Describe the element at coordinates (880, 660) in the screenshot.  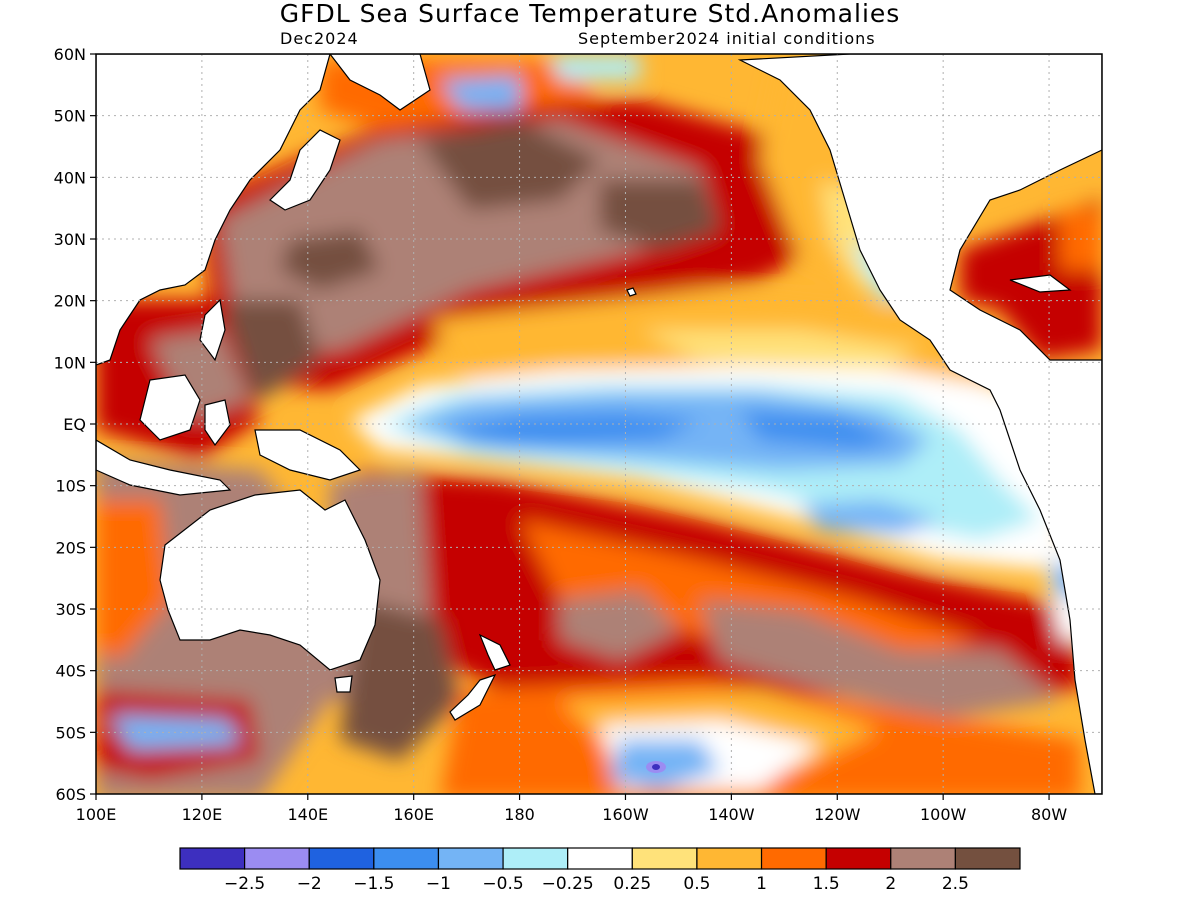
I see `southeast-pacific-very-warm` at that location.